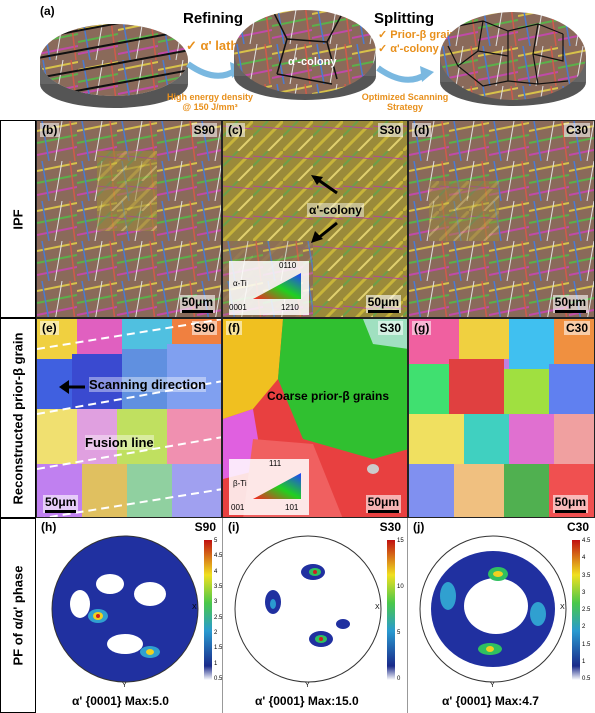 The image size is (595, 713). Describe the element at coordinates (404, 18) in the screenshot. I see `splitting-title: Splitting` at that location.